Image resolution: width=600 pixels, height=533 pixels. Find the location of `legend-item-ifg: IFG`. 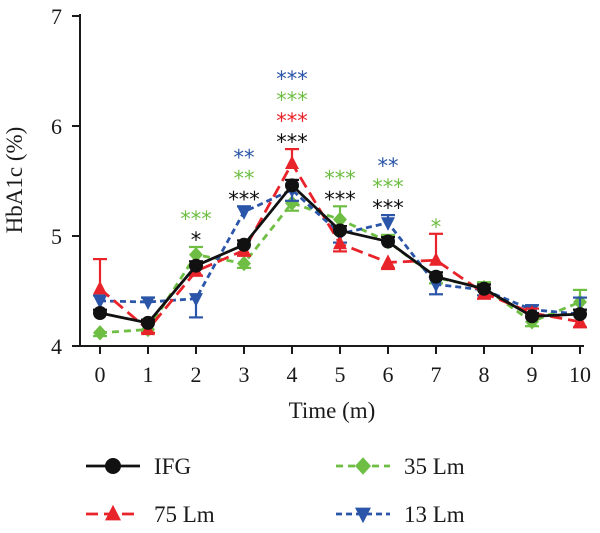

legend-item-ifg: IFG is located at coordinates (138, 466).